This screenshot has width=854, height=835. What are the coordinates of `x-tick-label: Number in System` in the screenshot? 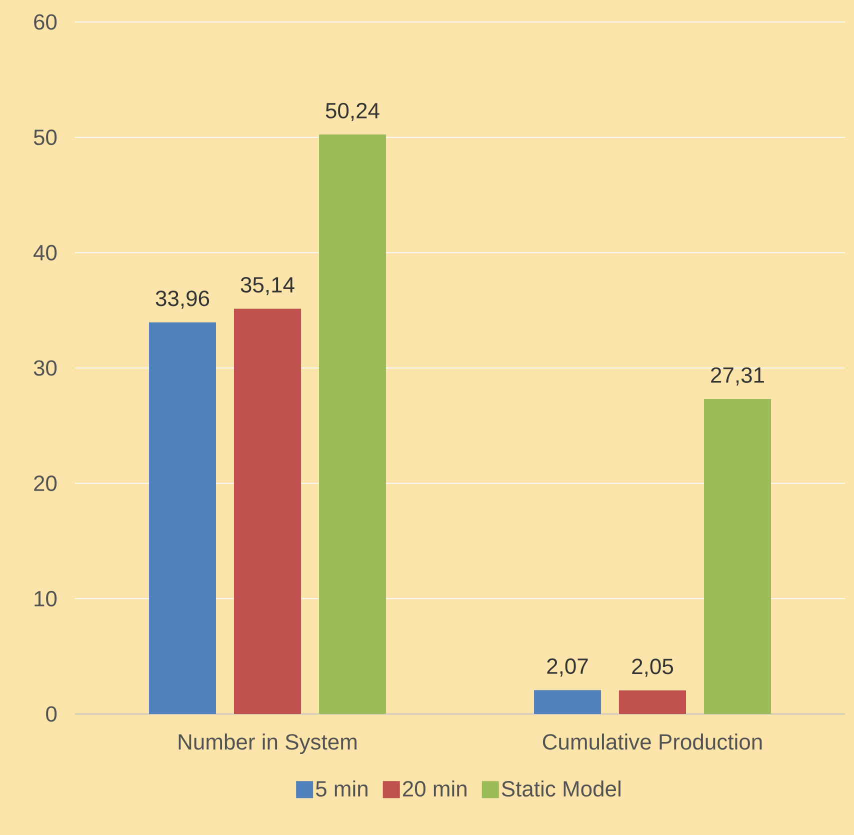 It's located at (267, 744).